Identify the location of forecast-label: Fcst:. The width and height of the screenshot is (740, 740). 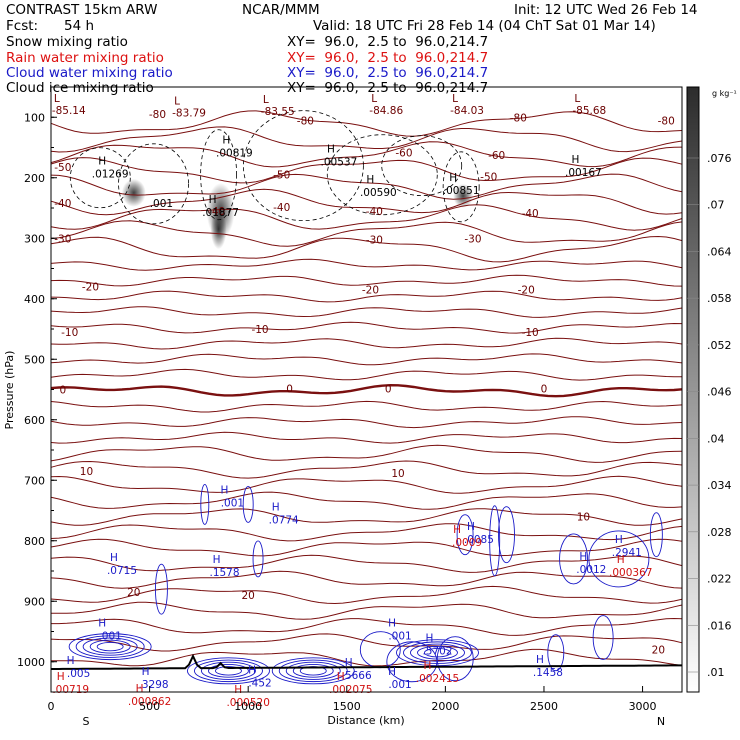
(22, 26).